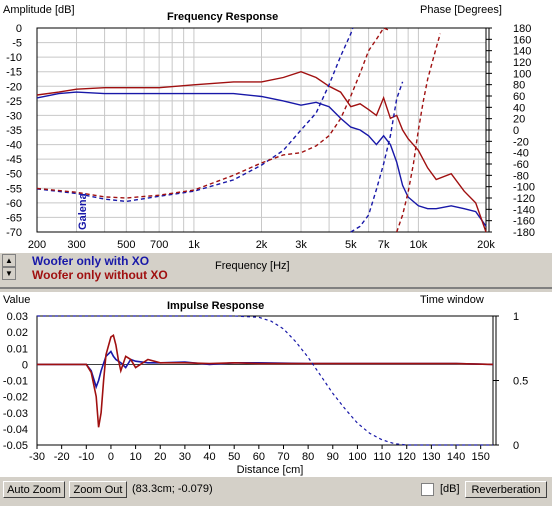 This screenshot has height=506, width=552. I want to click on y2-tick-label: 180, so click(522, 29).